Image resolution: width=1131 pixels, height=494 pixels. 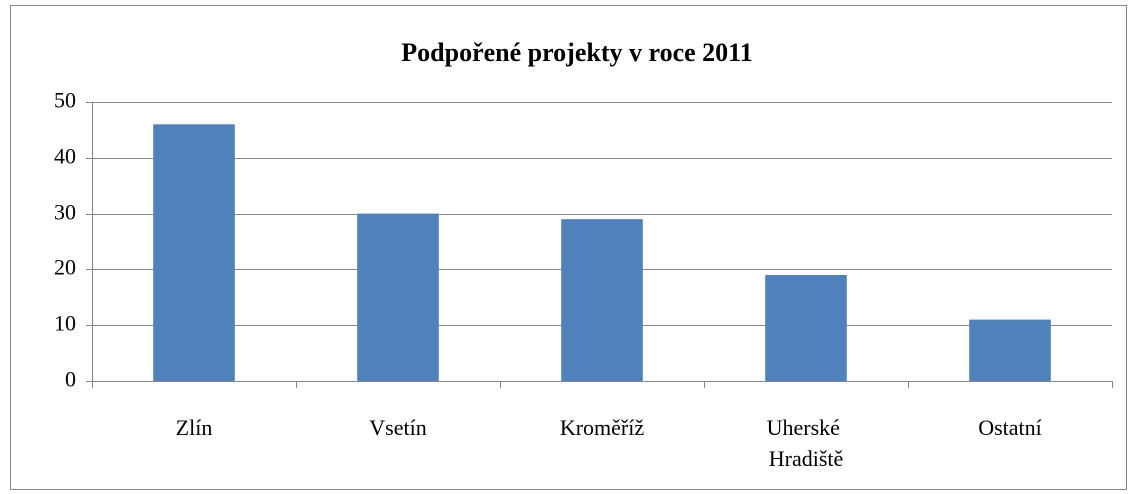 What do you see at coordinates (1010, 427) in the screenshot?
I see `x-tick-label: Ostatní` at bounding box center [1010, 427].